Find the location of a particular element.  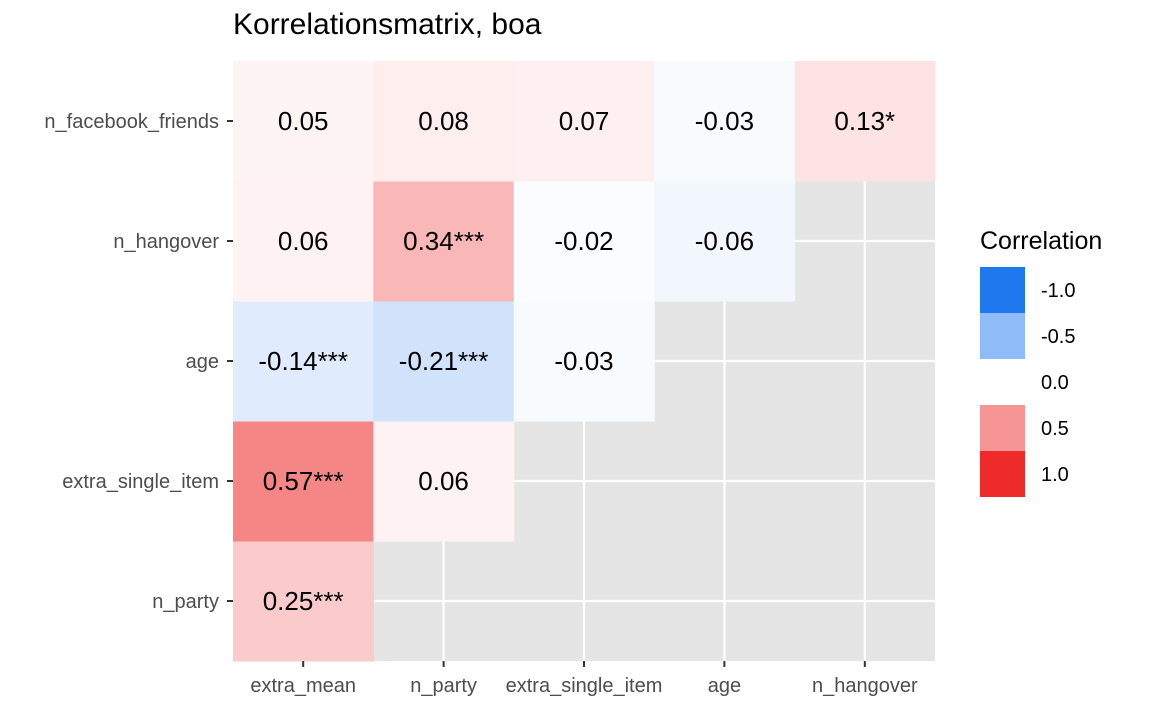

x-axis-tick-label: n_hangover is located at coordinates (865, 686).